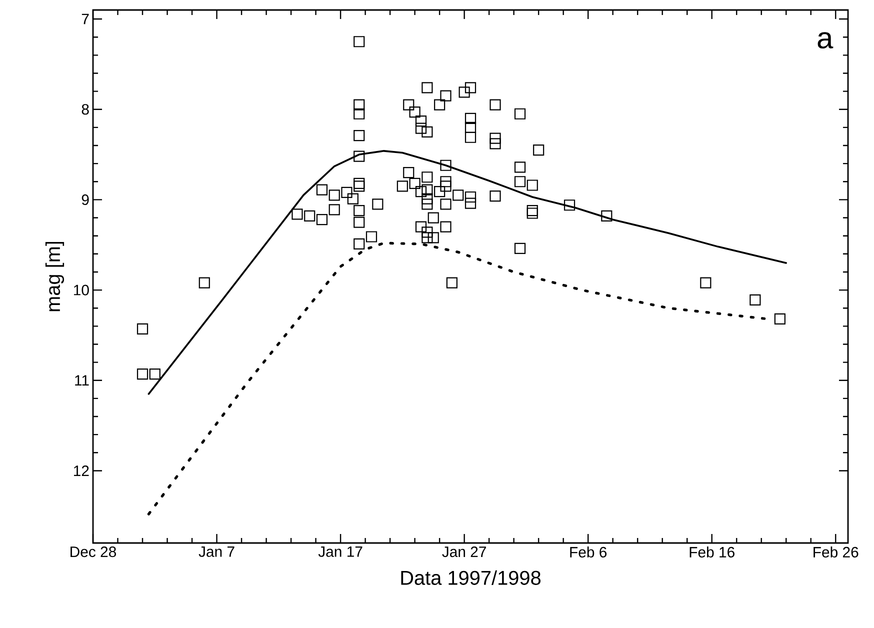 The height and width of the screenshot is (628, 874). Describe the element at coordinates (471, 577) in the screenshot. I see `x-axis-title: Data 1997/1998` at that location.